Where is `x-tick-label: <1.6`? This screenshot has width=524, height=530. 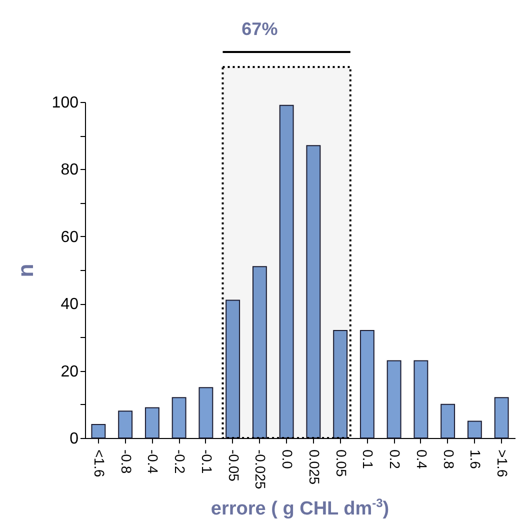 x-tick-label: <1.6 is located at coordinates (99, 464).